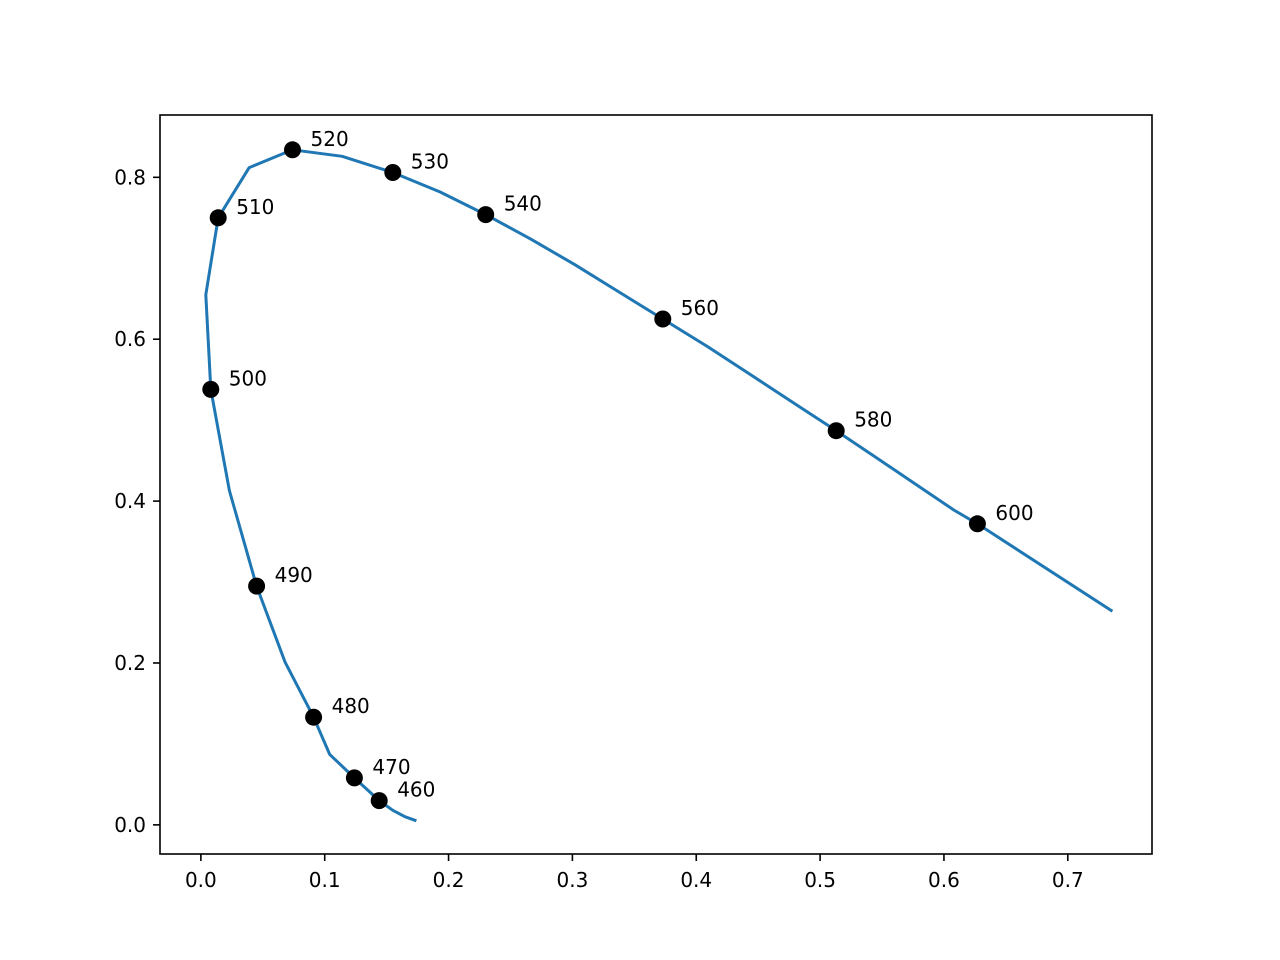 Image resolution: width=1280 pixels, height=960 pixels. What do you see at coordinates (1014, 513) in the screenshot?
I see `point-label-600: 600` at bounding box center [1014, 513].